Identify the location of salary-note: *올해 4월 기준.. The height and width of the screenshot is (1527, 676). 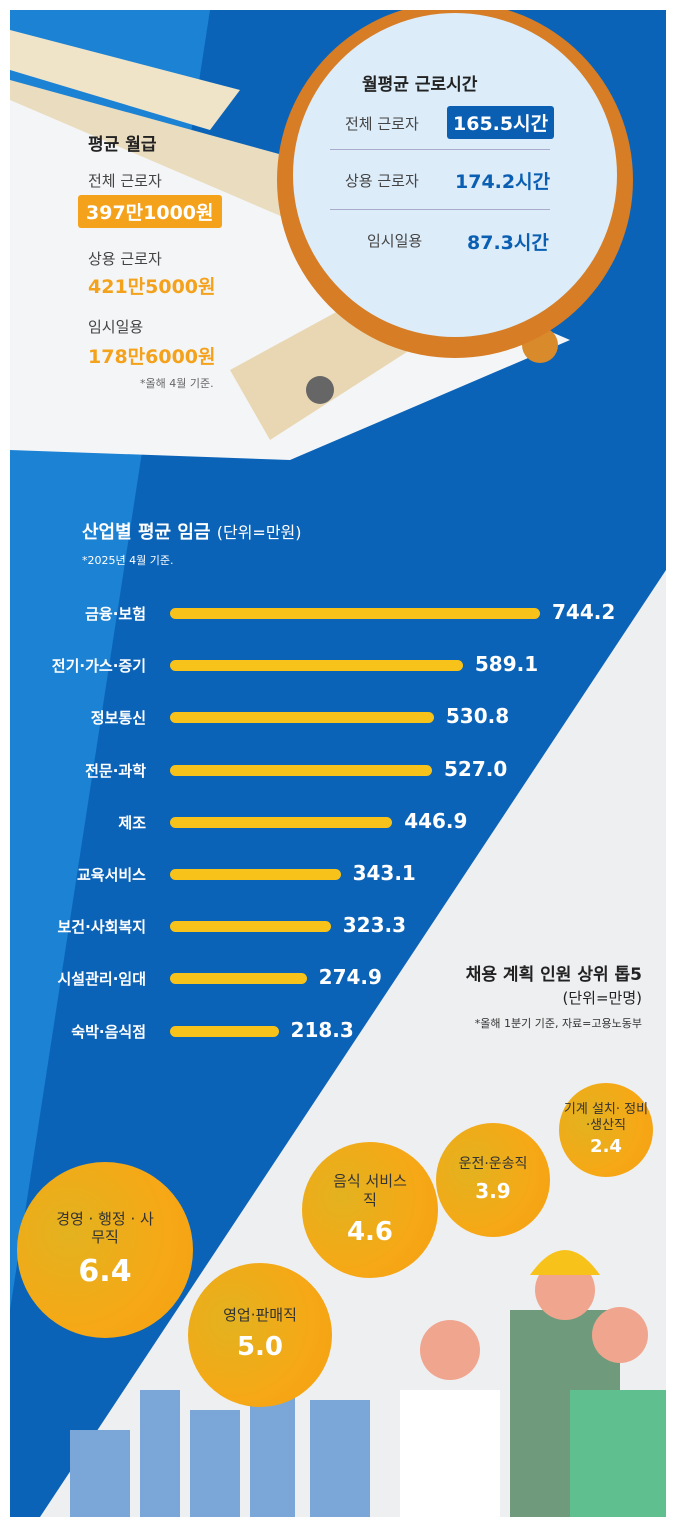
(177, 383).